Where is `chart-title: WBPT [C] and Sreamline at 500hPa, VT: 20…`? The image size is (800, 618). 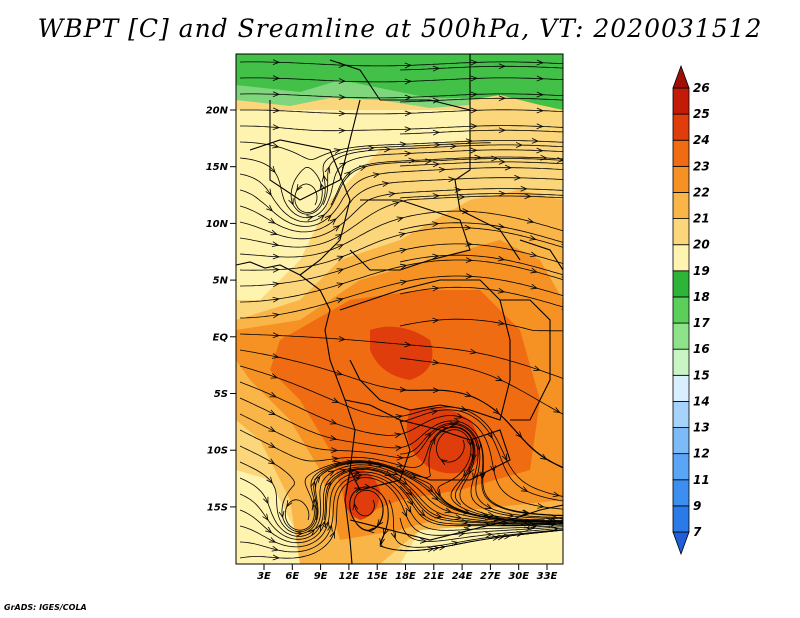 chart-title: WBPT [C] and Sreamline at 500hPa, VT: 20… is located at coordinates (400, 28).